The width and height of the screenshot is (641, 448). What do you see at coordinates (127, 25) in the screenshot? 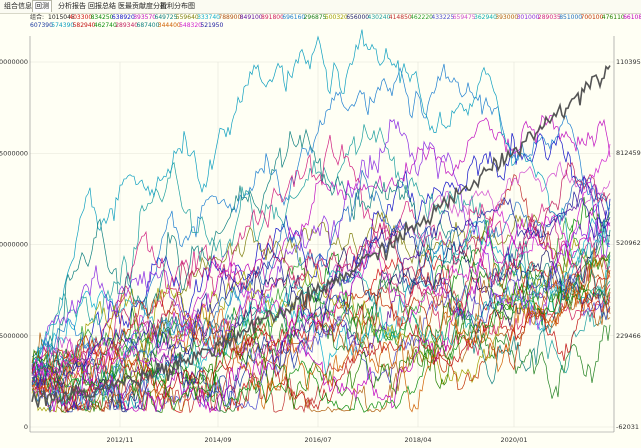
I see `legend-item: 289340` at bounding box center [127, 25].